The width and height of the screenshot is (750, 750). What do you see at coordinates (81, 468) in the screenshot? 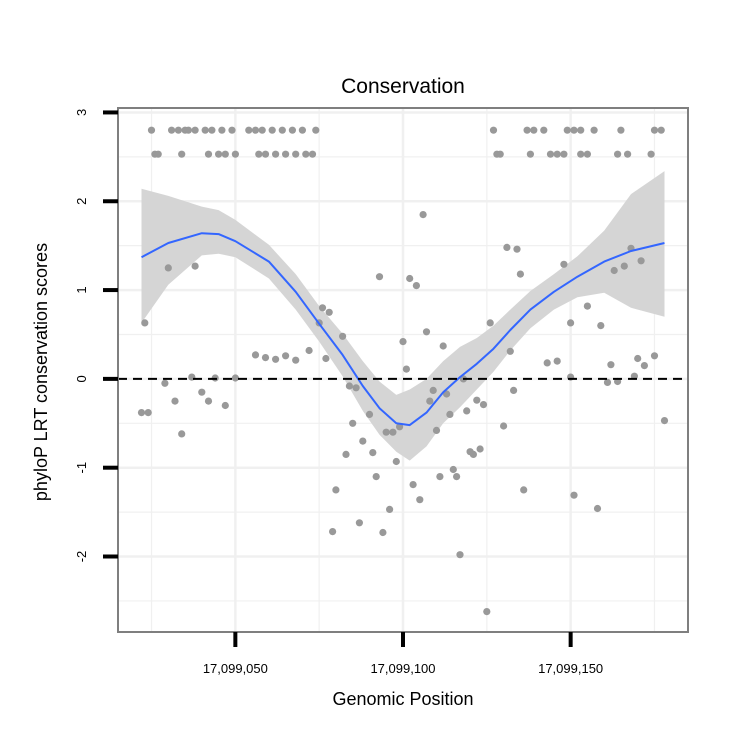
I see `y-tick-label: -1` at bounding box center [81, 468].